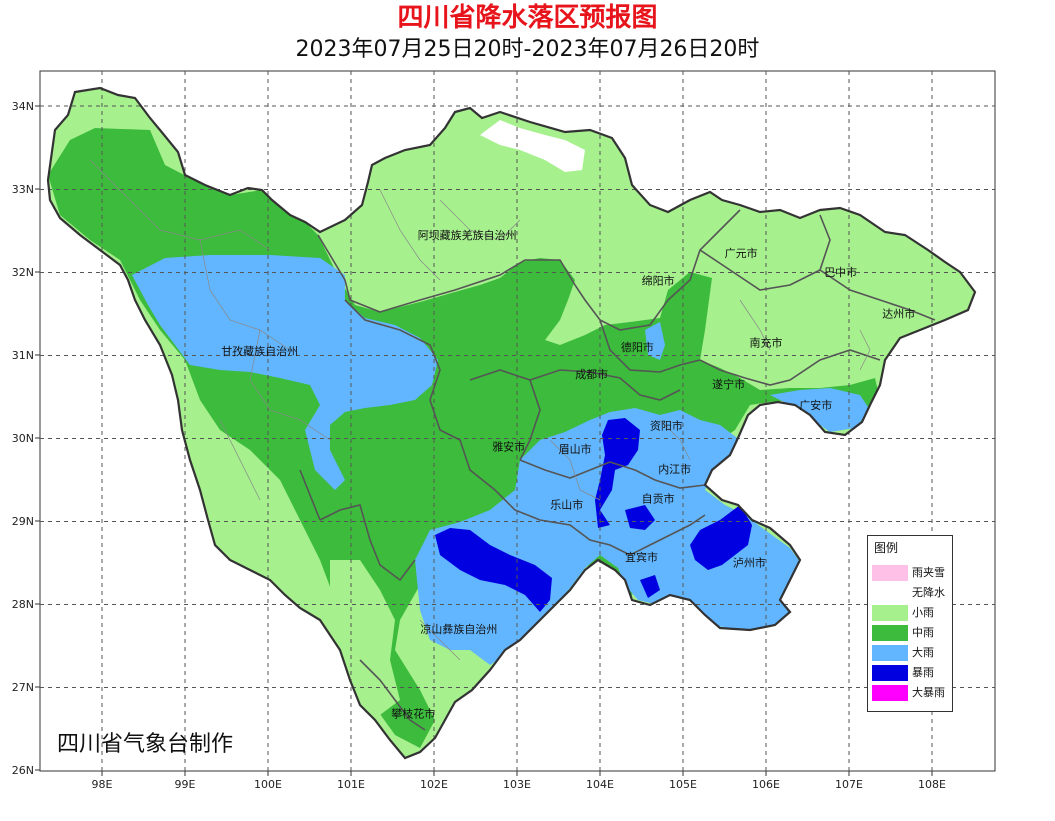 Image resolution: width=1055 pixels, height=821 pixels. Describe the element at coordinates (527, 49) in the screenshot. I see `map-subtitle: 2023年07月25日20时-2023年07月26日20时` at that location.